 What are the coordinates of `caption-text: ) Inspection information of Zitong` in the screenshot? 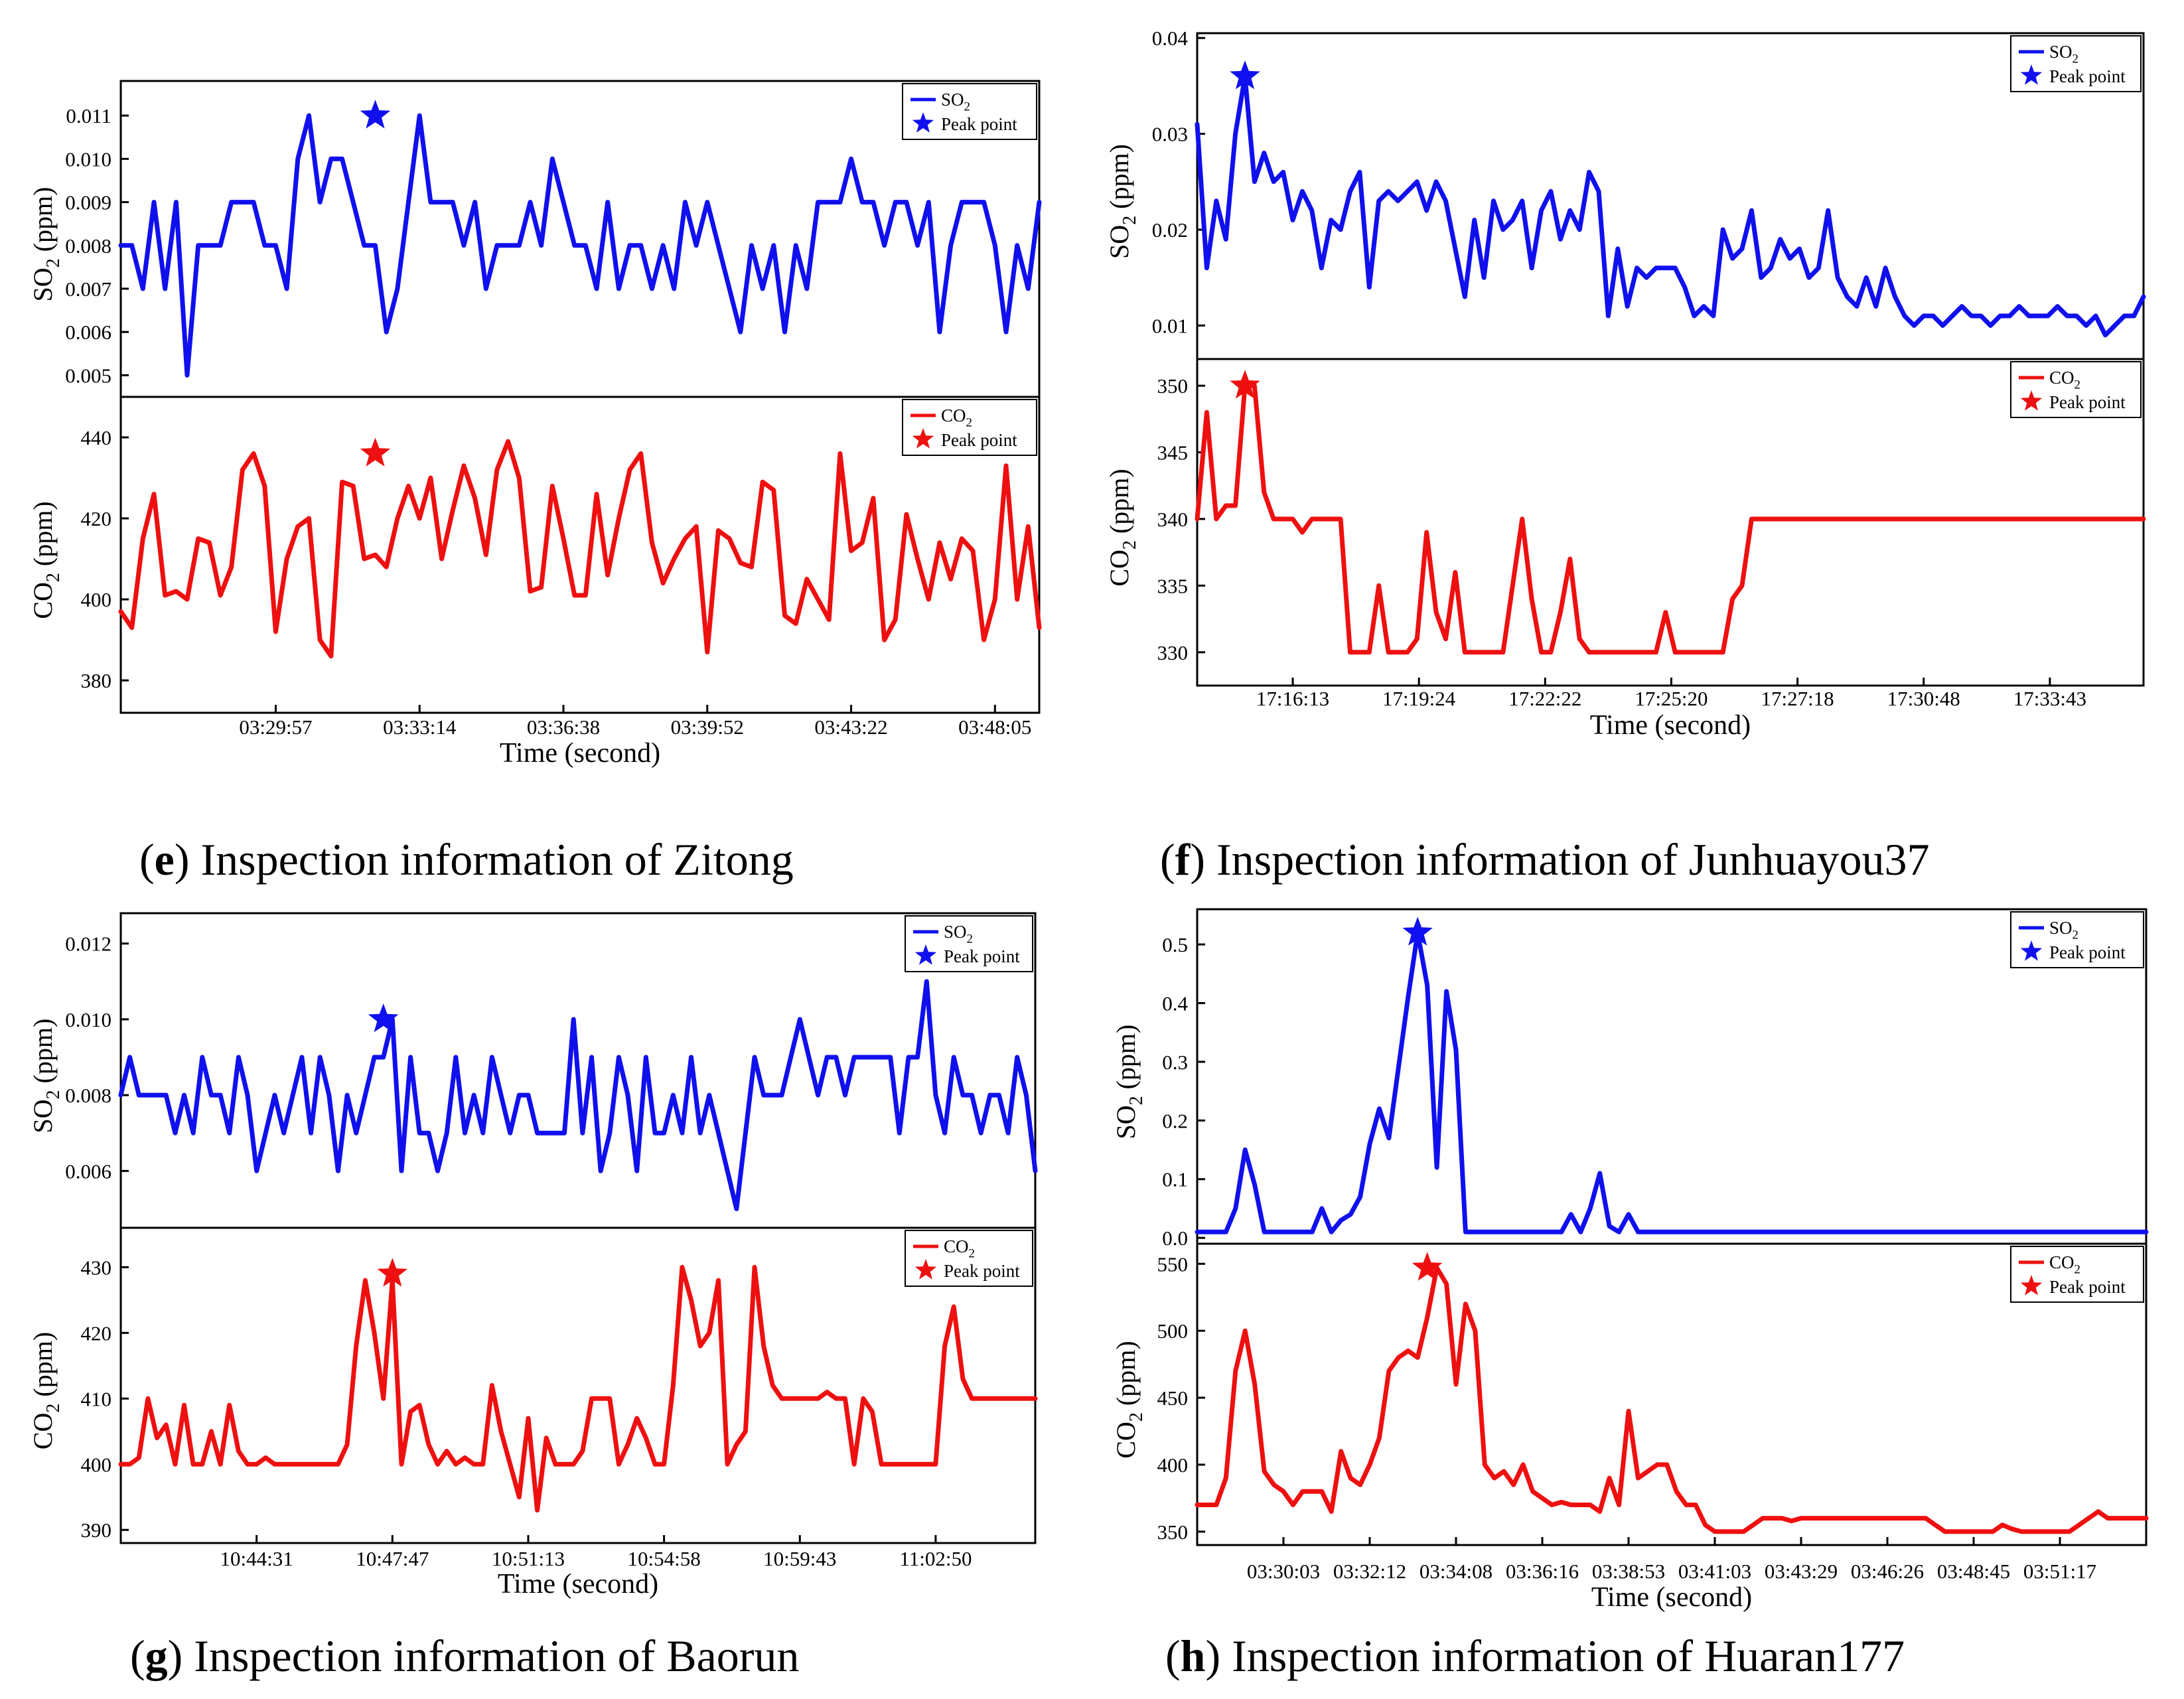 It's located at (484, 859).